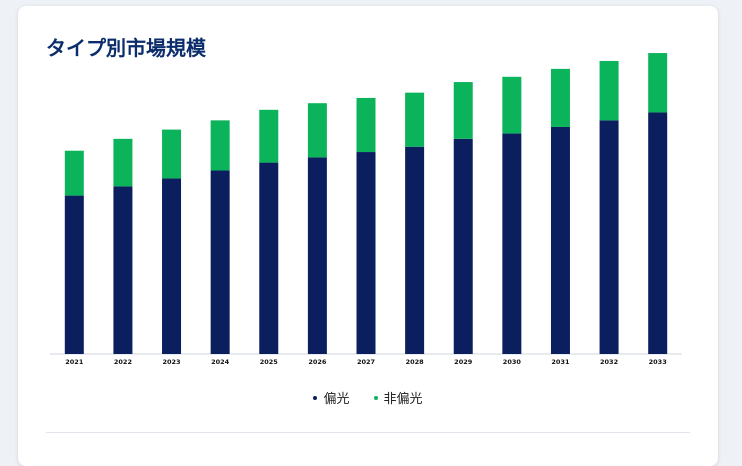 The height and width of the screenshot is (466, 742). What do you see at coordinates (366, 253) in the screenshot?
I see `bar-polarized-2027` at bounding box center [366, 253].